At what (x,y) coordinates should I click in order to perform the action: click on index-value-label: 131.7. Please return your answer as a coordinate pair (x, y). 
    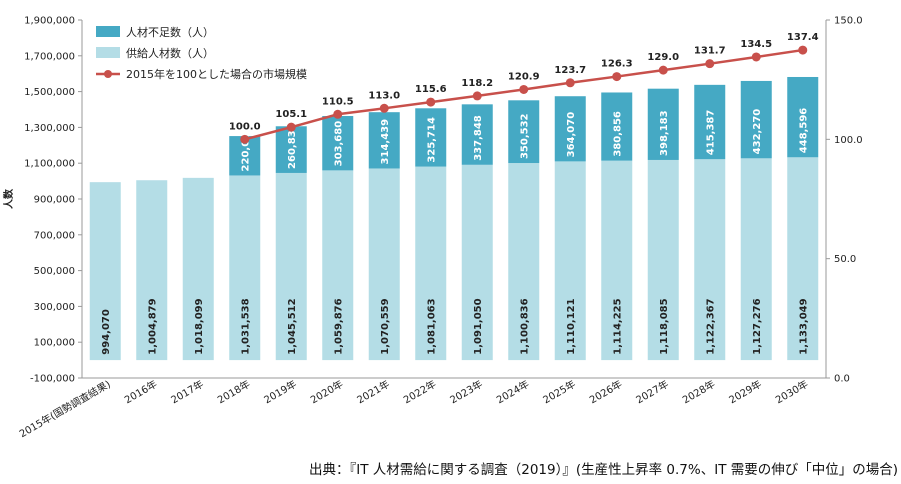
    Looking at the image, I should click on (710, 51).